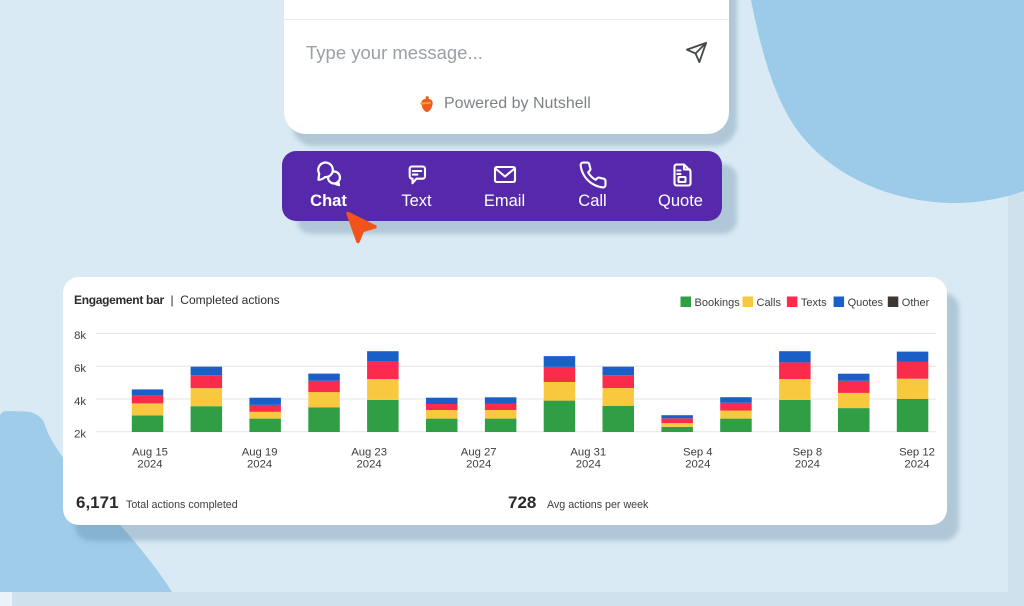  Describe the element at coordinates (808, 453) in the screenshot. I see `svg-text: Sep 8` at that location.